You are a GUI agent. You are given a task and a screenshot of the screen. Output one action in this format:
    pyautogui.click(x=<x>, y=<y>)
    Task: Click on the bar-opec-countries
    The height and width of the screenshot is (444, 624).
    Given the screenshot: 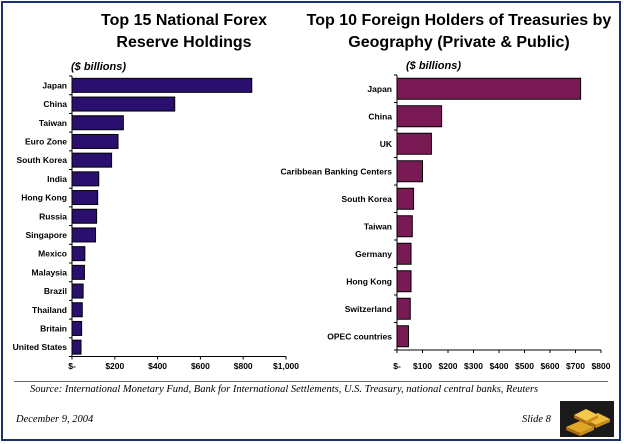 What is the action you would take?
    pyautogui.click(x=402, y=336)
    